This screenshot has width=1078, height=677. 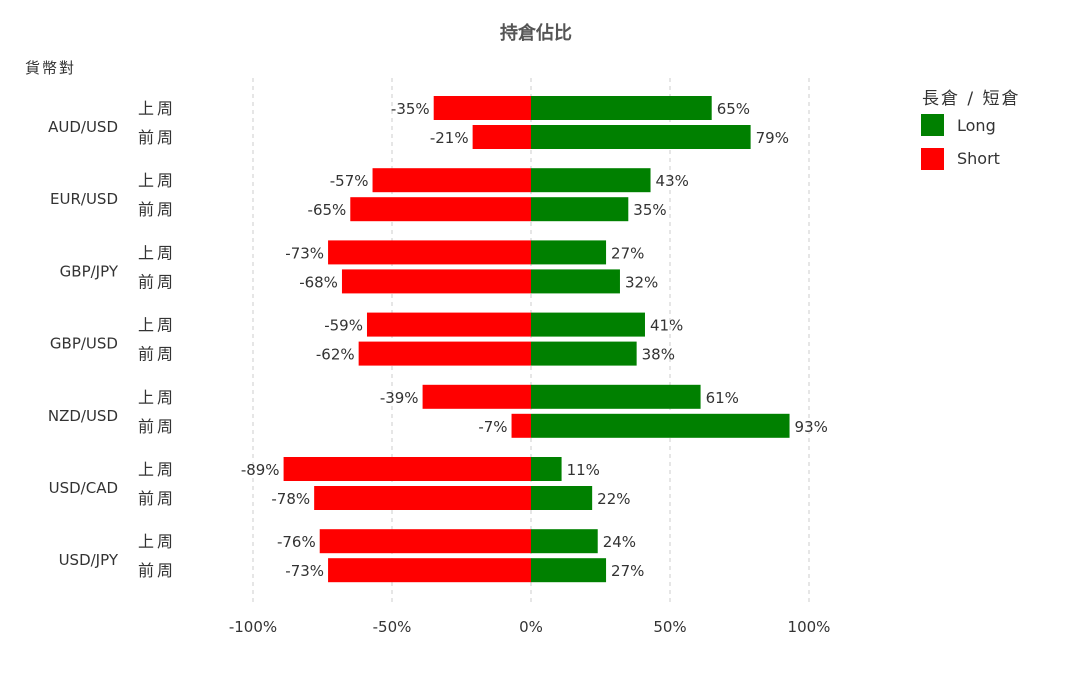 I want to click on short-value-label: -89%, so click(x=260, y=470).